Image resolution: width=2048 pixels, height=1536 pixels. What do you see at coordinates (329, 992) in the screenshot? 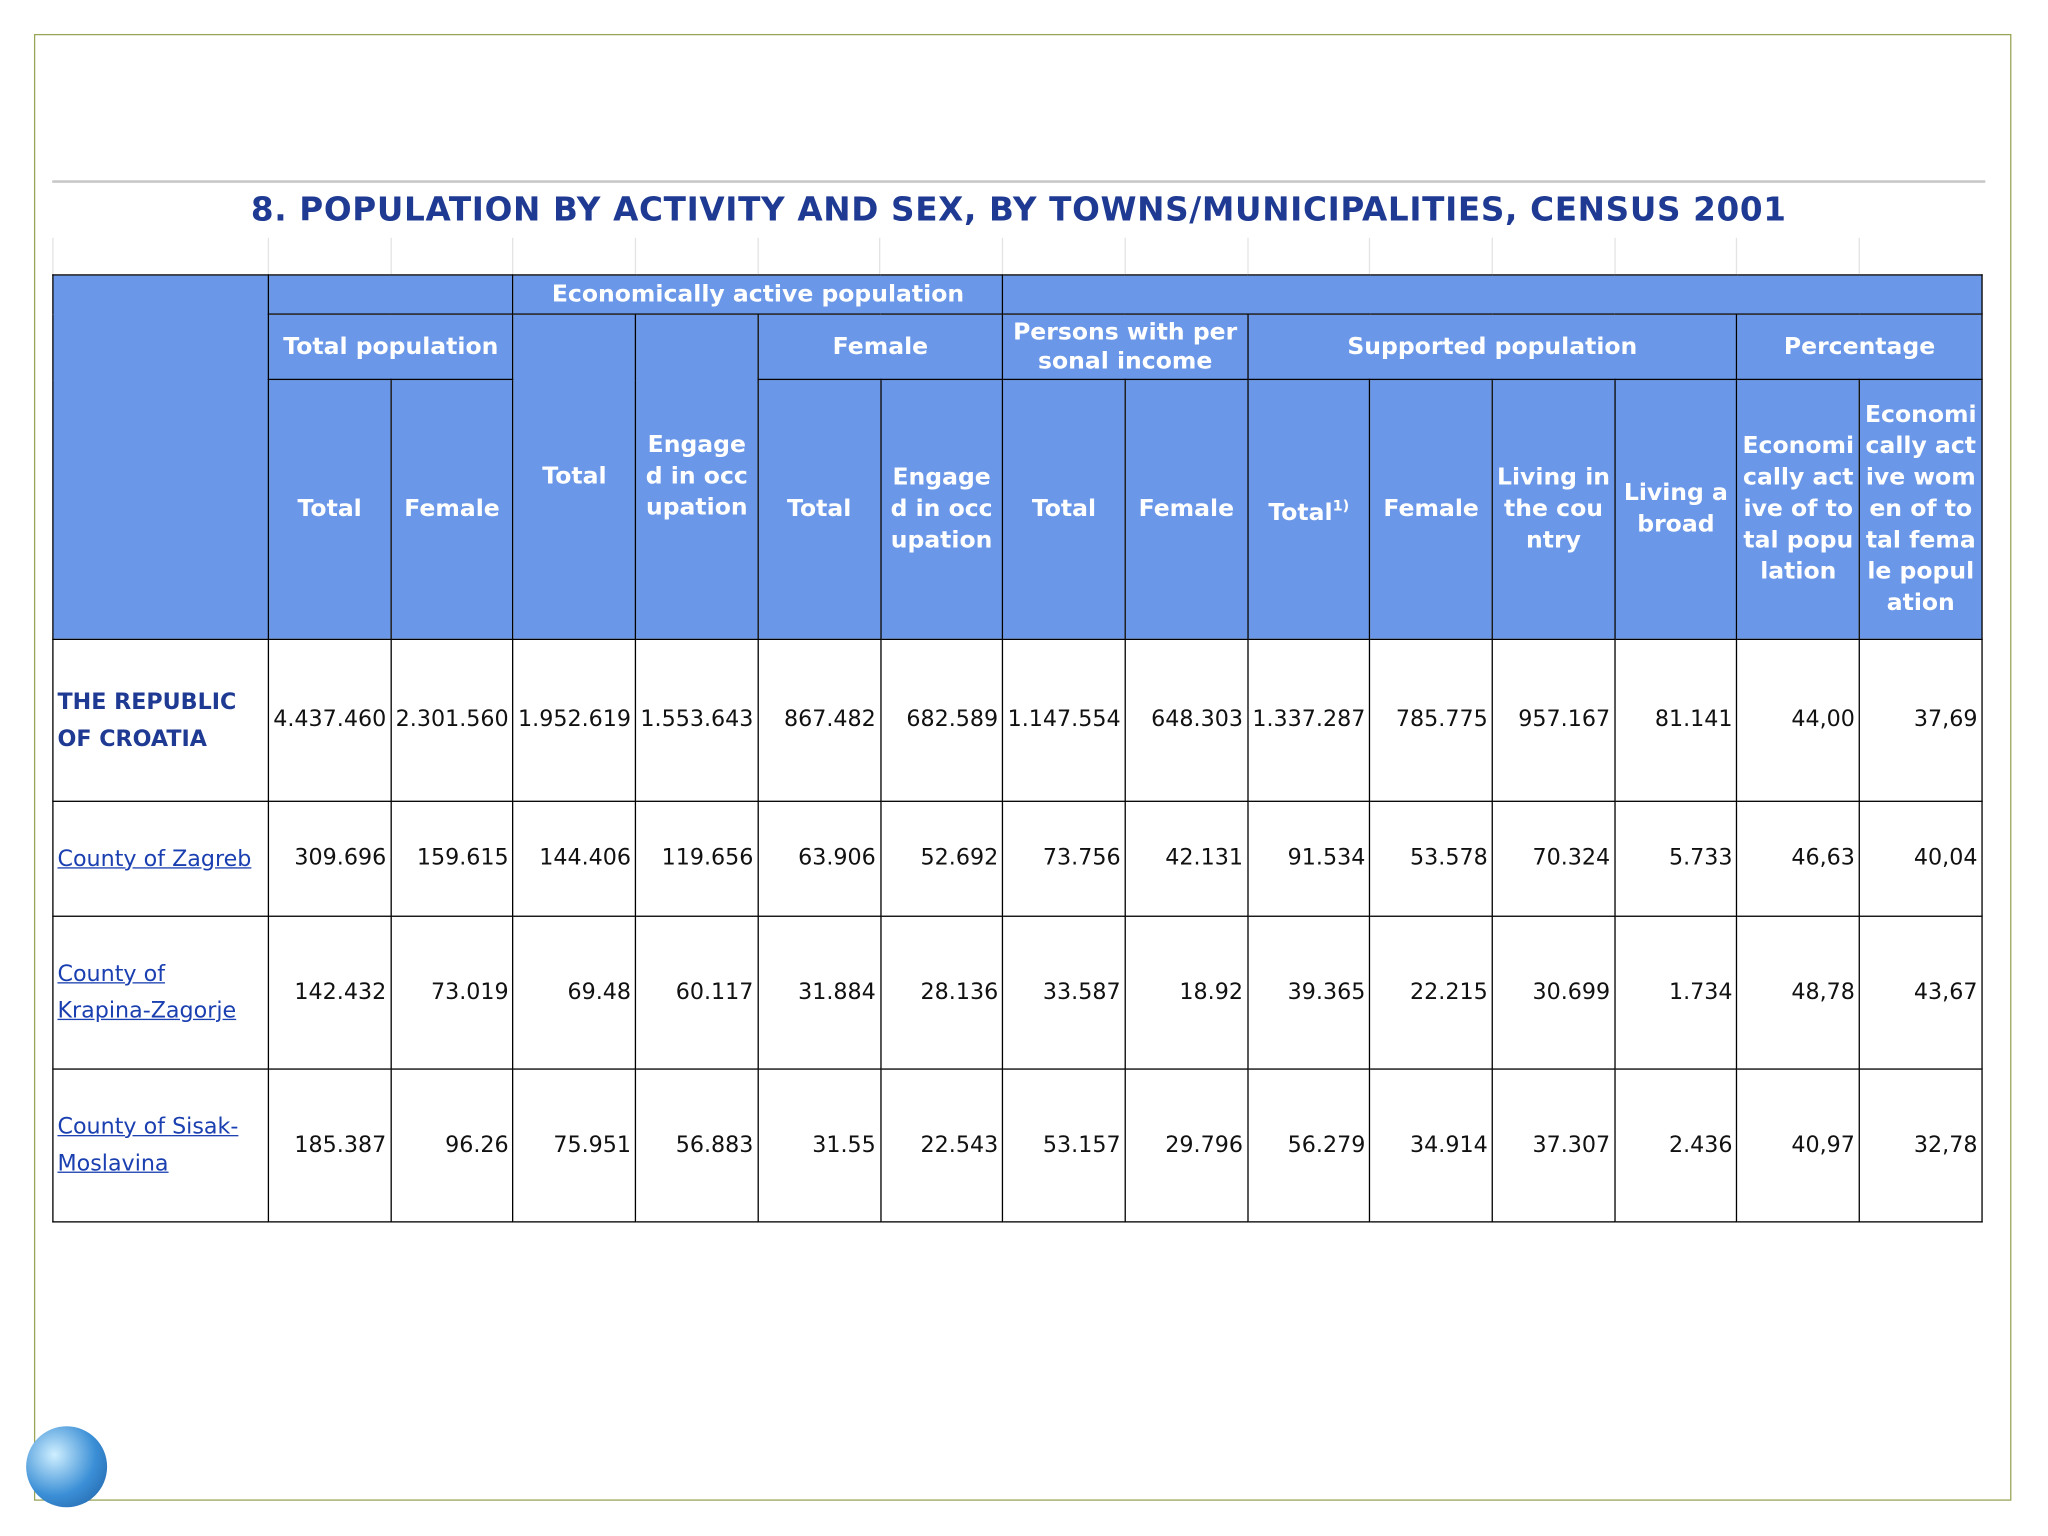
I see `data-cell: 142.432` at bounding box center [329, 992].